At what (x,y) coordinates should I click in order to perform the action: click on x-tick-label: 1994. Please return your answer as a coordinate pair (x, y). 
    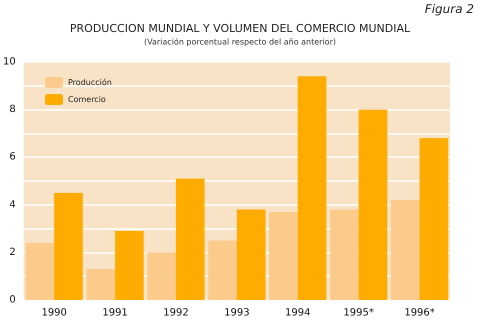
    Looking at the image, I should click on (297, 313).